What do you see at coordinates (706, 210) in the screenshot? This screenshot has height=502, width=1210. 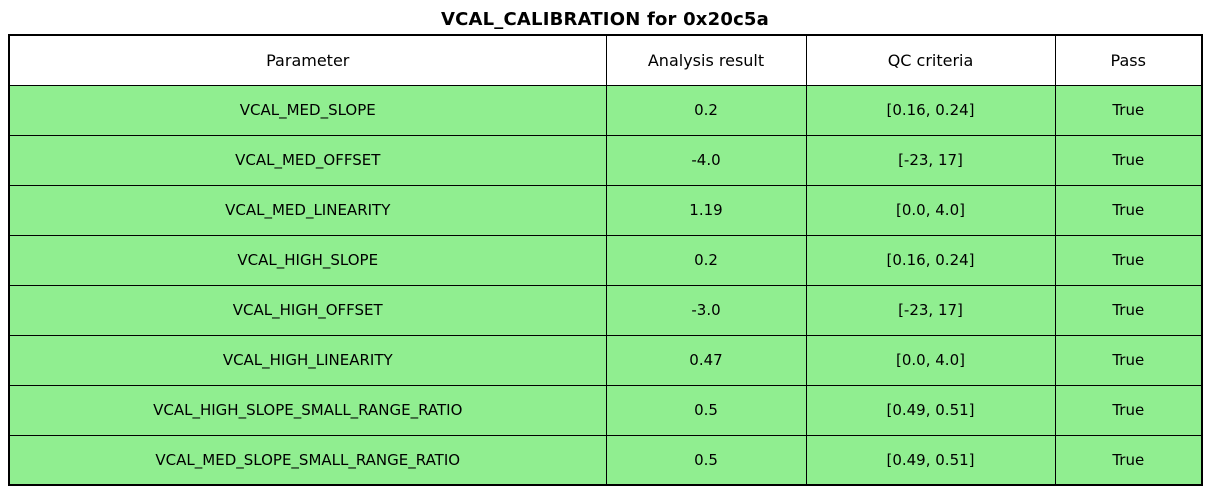 I see `cell-analysis-result: 1.19` at bounding box center [706, 210].